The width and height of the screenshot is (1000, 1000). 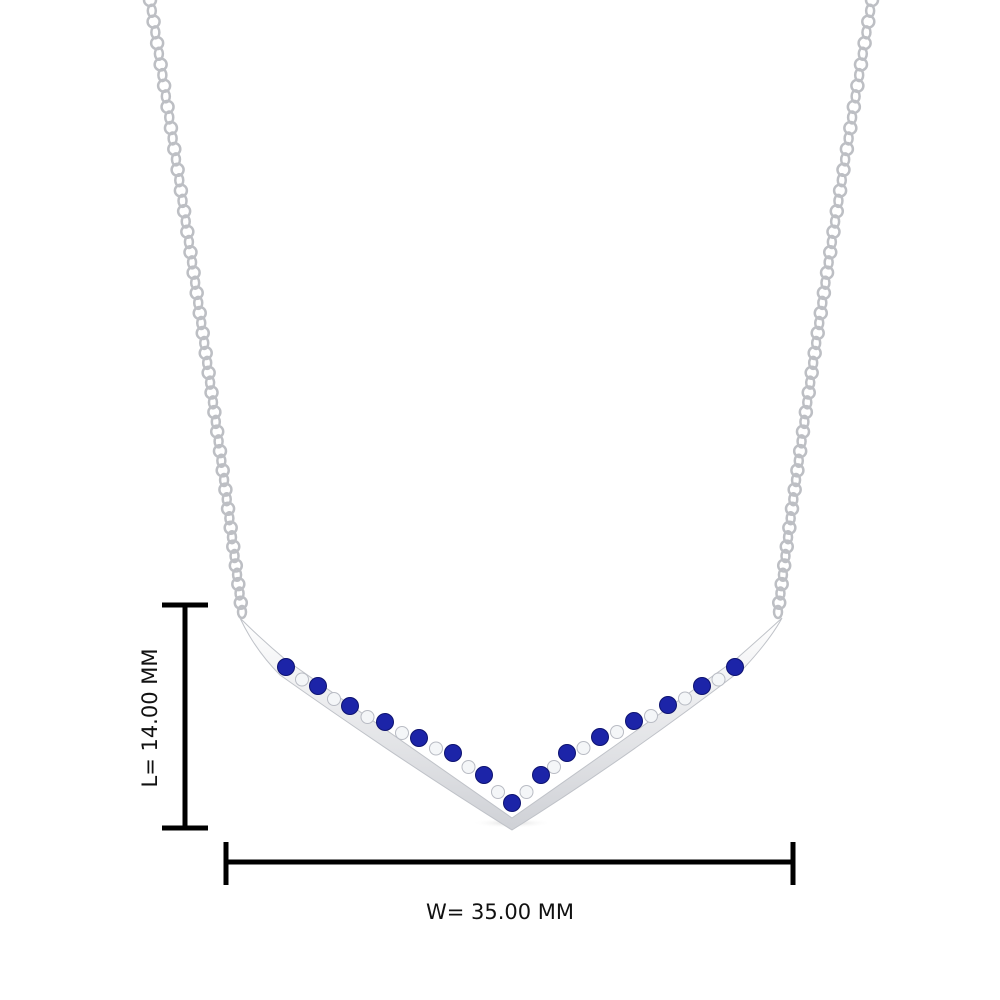 What do you see at coordinates (185, 716) in the screenshot?
I see `length-dimension-marker` at bounding box center [185, 716].